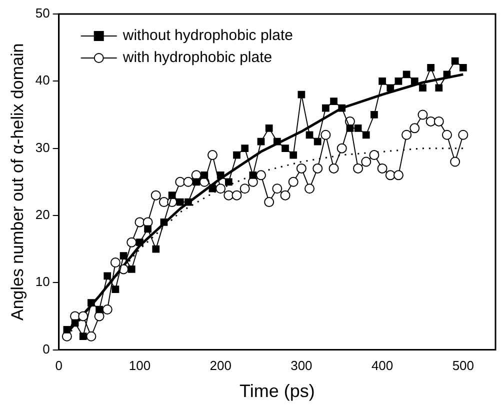 This screenshot has width=501, height=411. Describe the element at coordinates (277, 391) in the screenshot. I see `x-axis-title: Time (ps)` at that location.